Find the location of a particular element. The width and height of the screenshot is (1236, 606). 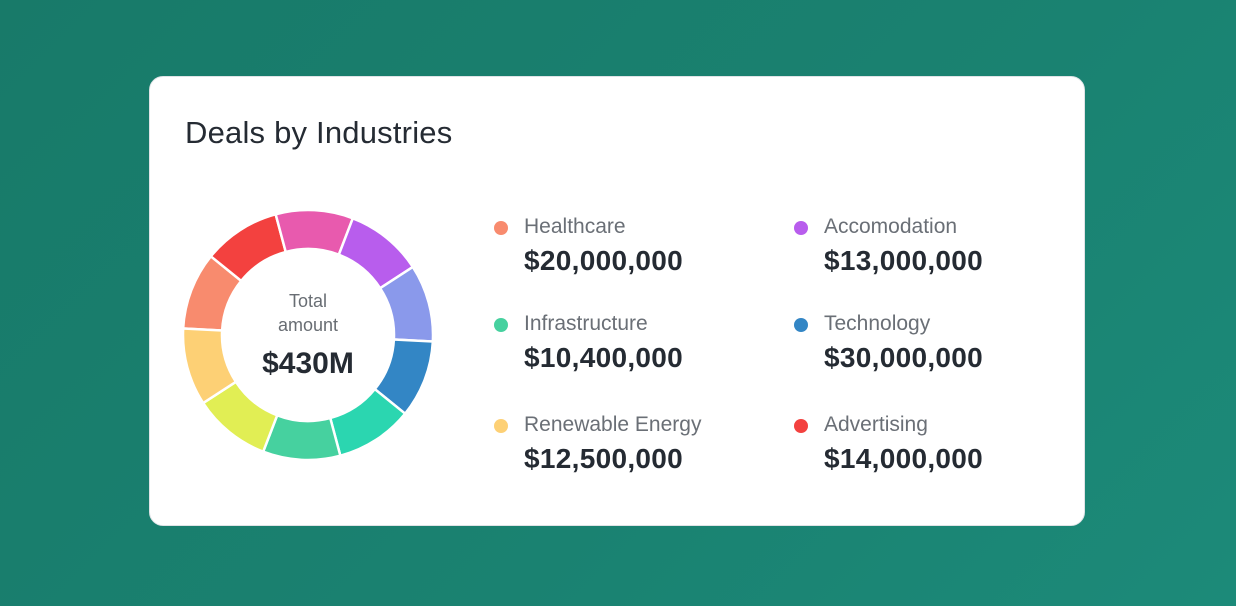

legend-label: Renewable Energy is located at coordinates (613, 424).